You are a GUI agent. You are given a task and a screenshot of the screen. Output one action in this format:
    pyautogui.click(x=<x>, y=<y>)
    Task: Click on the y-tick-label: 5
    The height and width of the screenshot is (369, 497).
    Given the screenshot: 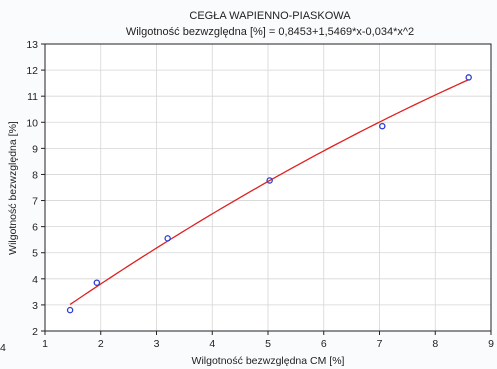 What is the action you would take?
    pyautogui.click(x=35, y=254)
    